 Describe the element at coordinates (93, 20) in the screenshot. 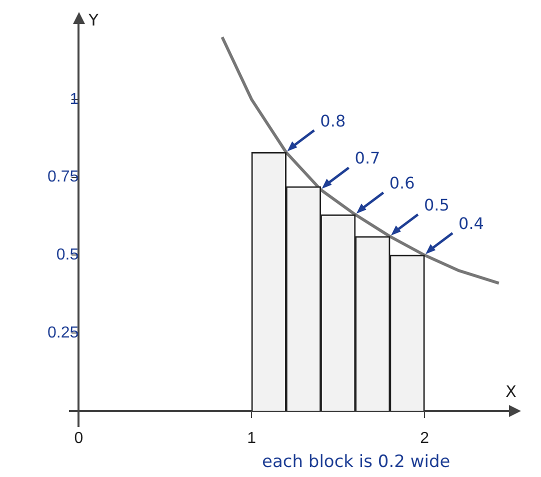

I see `y-axis-title: Y` at that location.